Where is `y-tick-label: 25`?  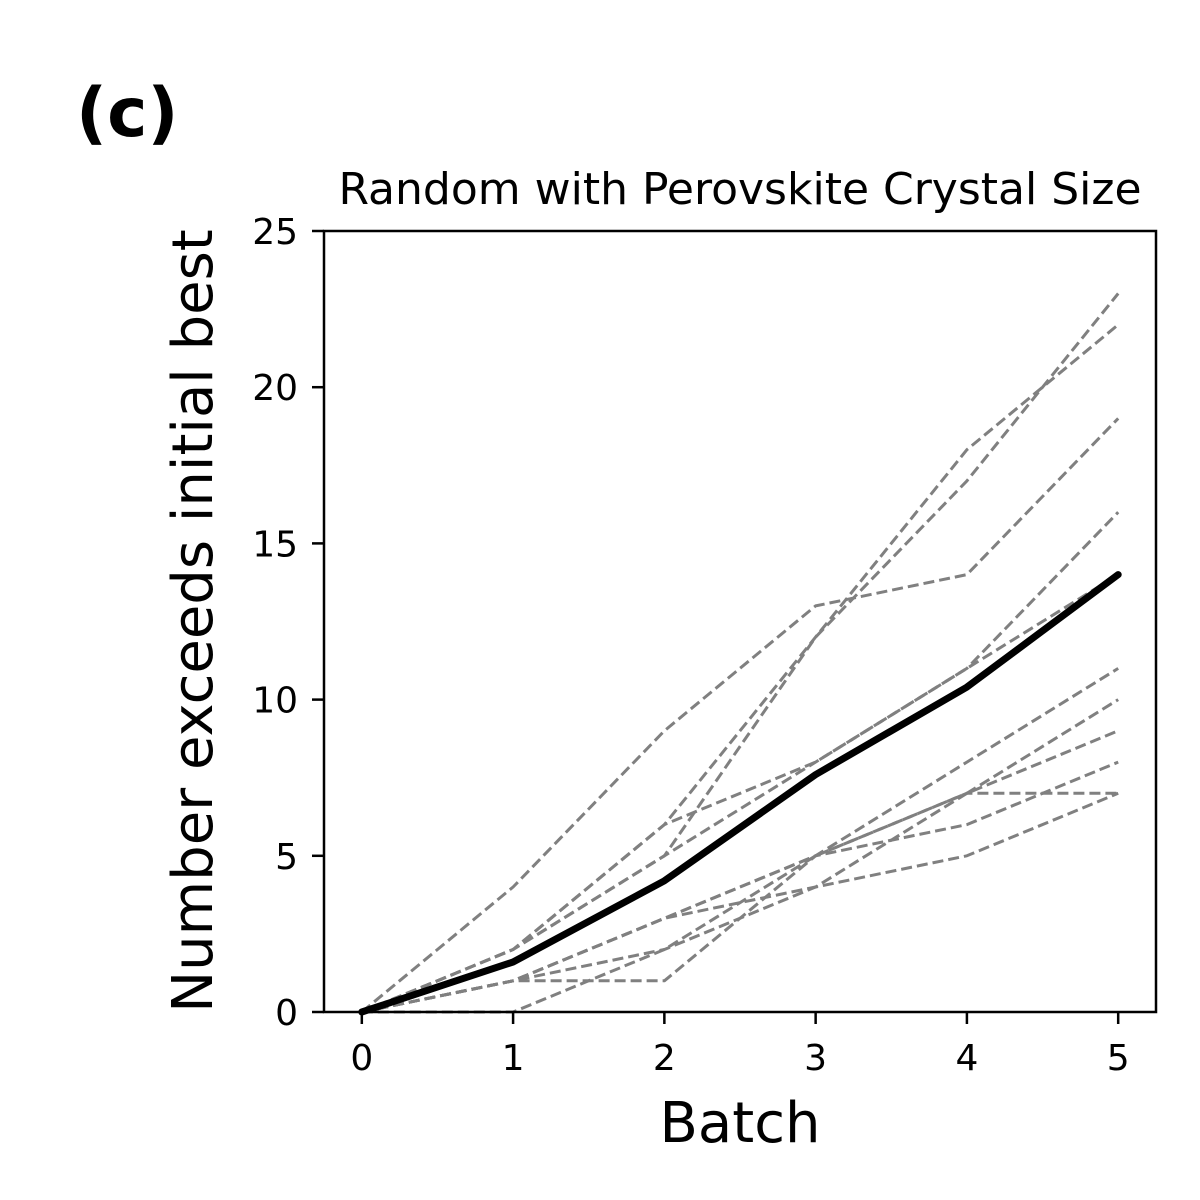
y-tick-label: 25 is located at coordinates (275, 232).